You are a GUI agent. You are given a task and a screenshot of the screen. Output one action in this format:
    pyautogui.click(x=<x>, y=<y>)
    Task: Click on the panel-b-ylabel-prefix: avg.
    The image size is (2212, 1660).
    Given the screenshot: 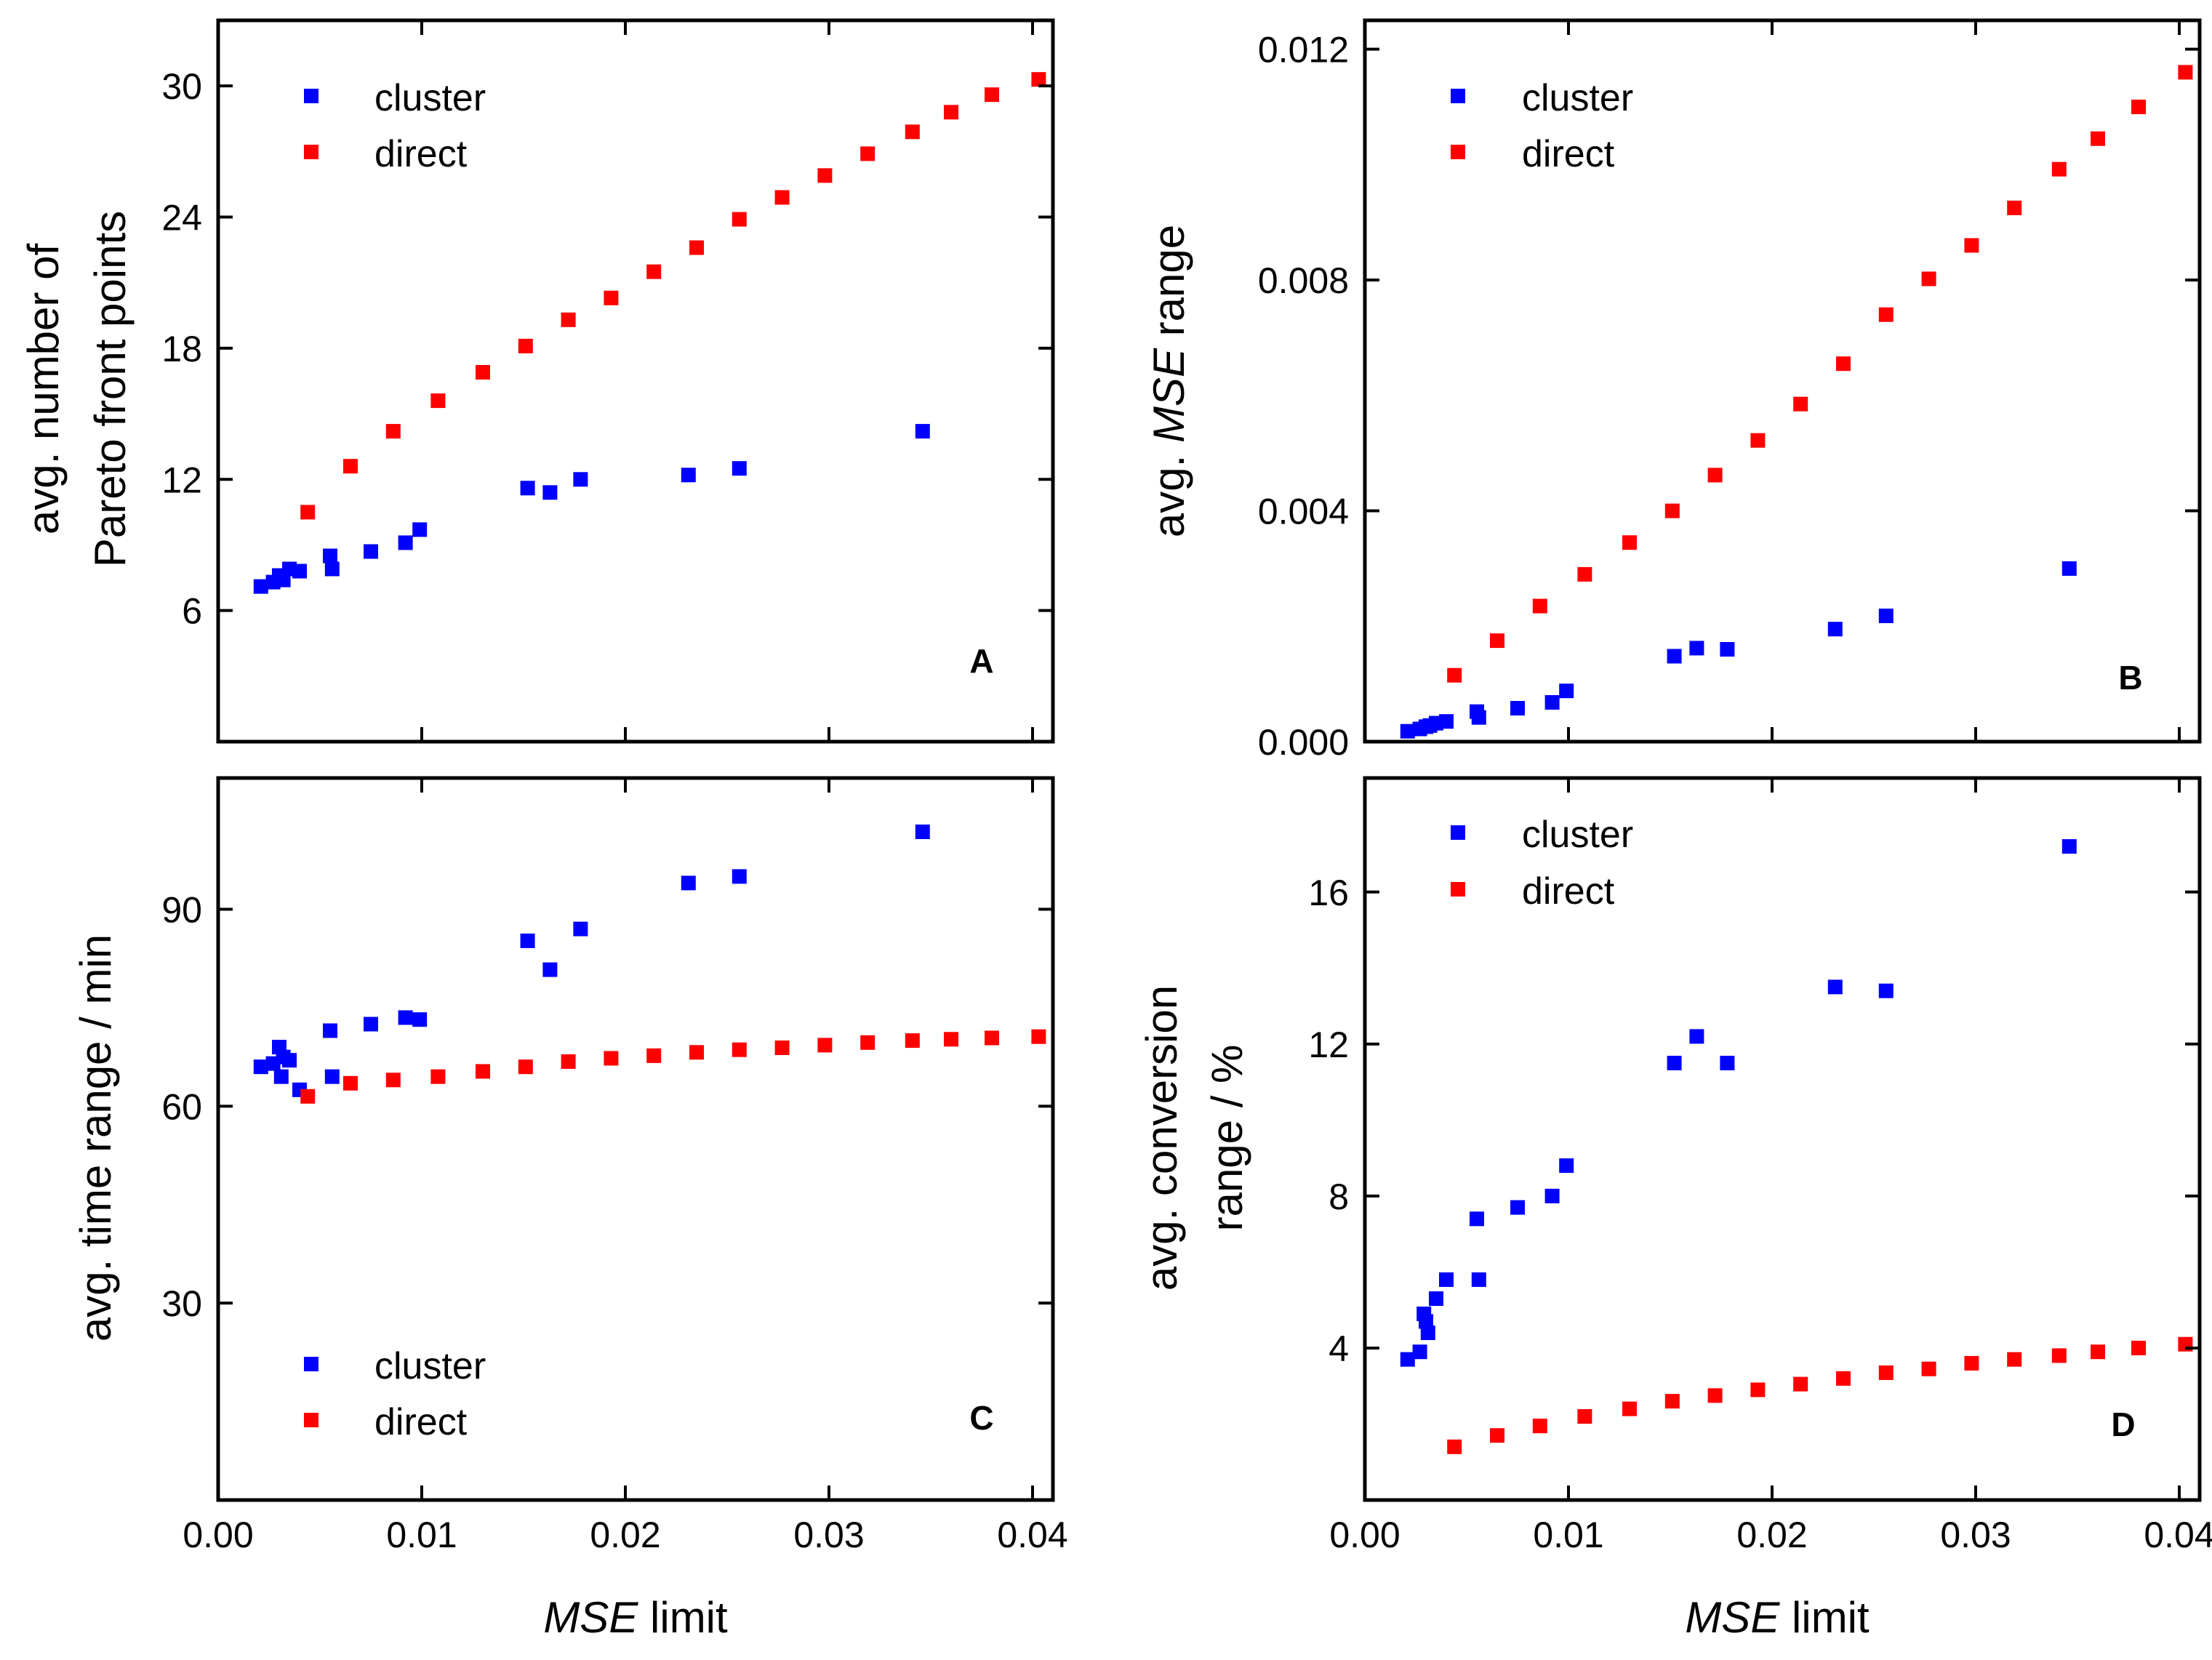 What is the action you would take?
    pyautogui.click(x=1169, y=490)
    